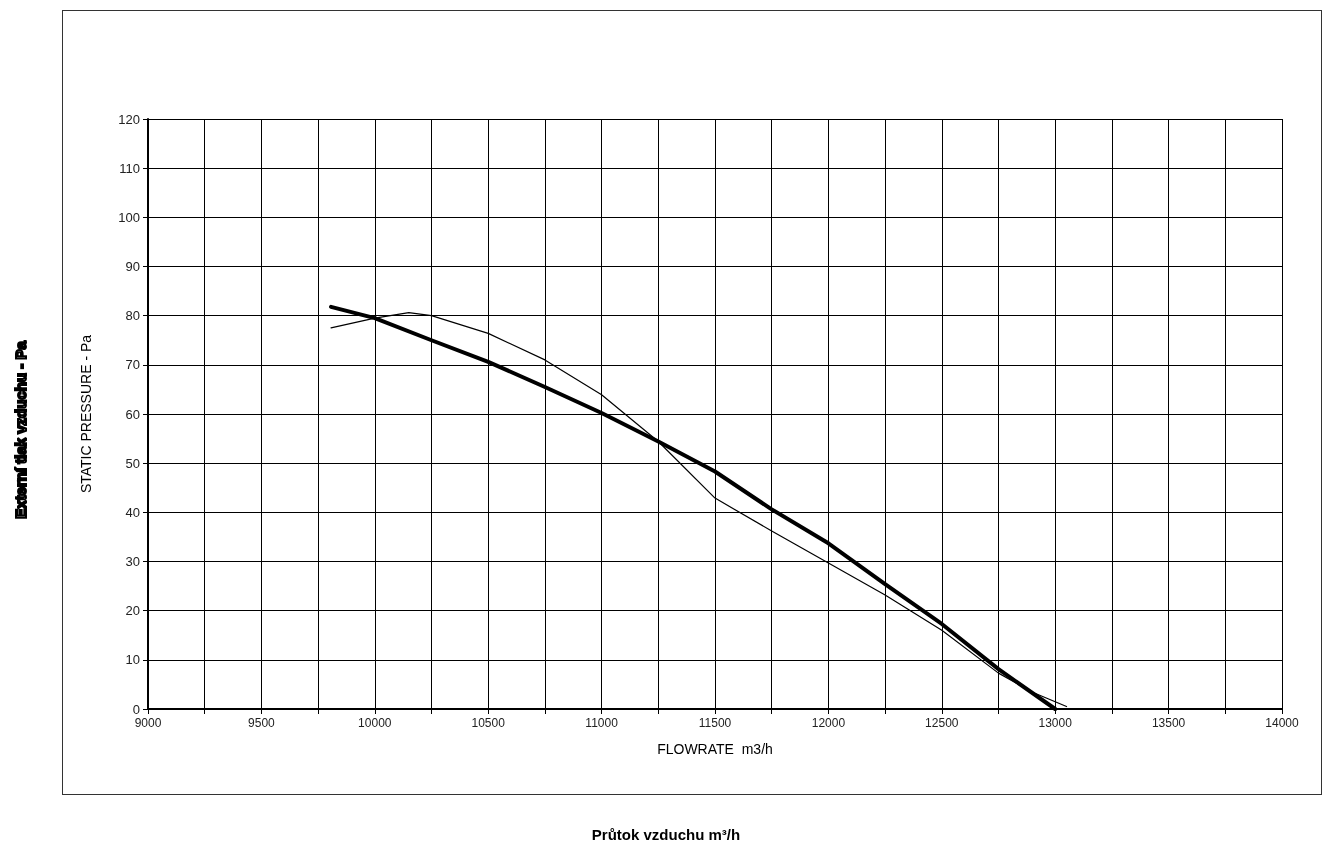  What do you see at coordinates (262, 723) in the screenshot?
I see `x-tick-label: 9500` at bounding box center [262, 723].